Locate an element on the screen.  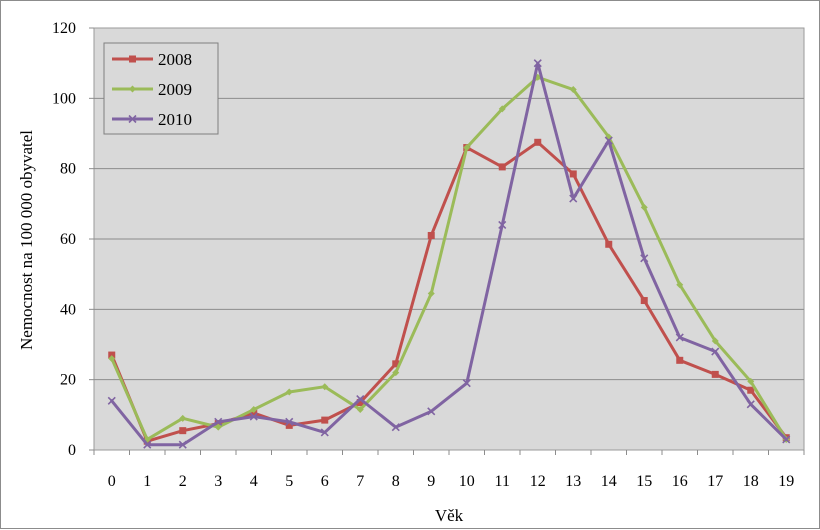
x-tick-label: 6 is located at coordinates (325, 481).